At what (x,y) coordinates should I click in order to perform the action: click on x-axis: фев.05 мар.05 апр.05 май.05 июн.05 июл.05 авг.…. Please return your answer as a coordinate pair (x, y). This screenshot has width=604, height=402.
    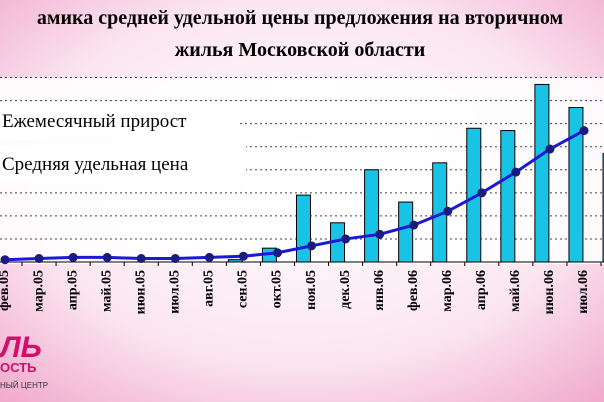
    Looking at the image, I should click on (301, 288).